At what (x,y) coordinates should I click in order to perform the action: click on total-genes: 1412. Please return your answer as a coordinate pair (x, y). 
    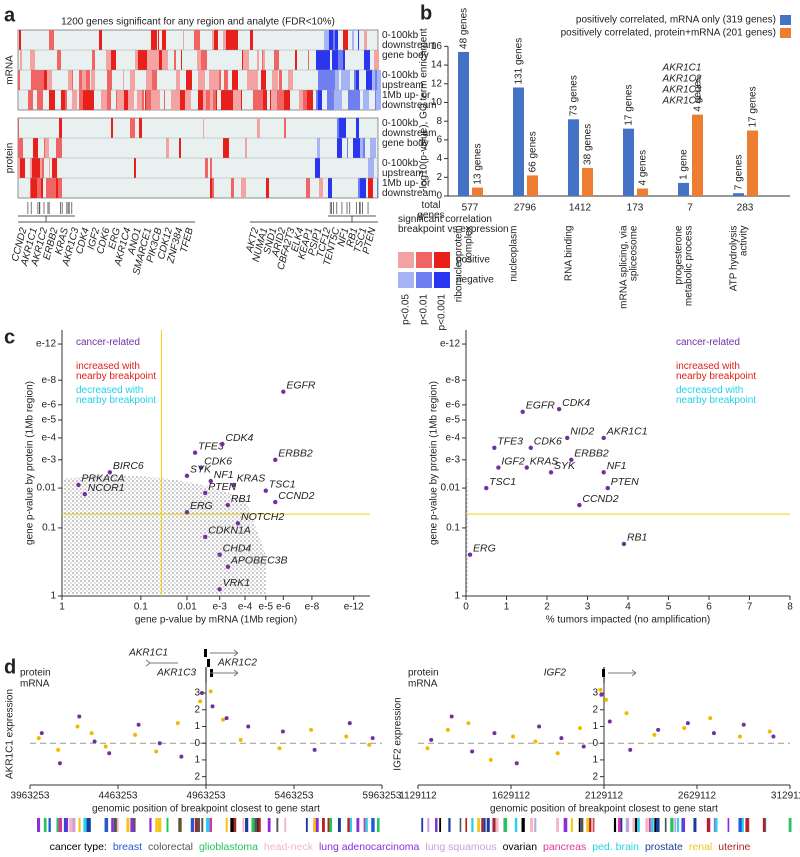
    Looking at the image, I should click on (580, 208).